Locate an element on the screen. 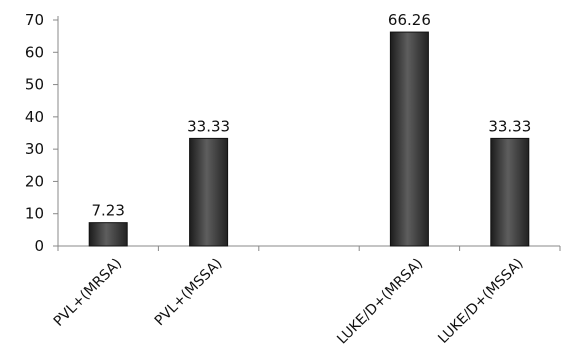  y-tick-label: 70 is located at coordinates (34, 20).